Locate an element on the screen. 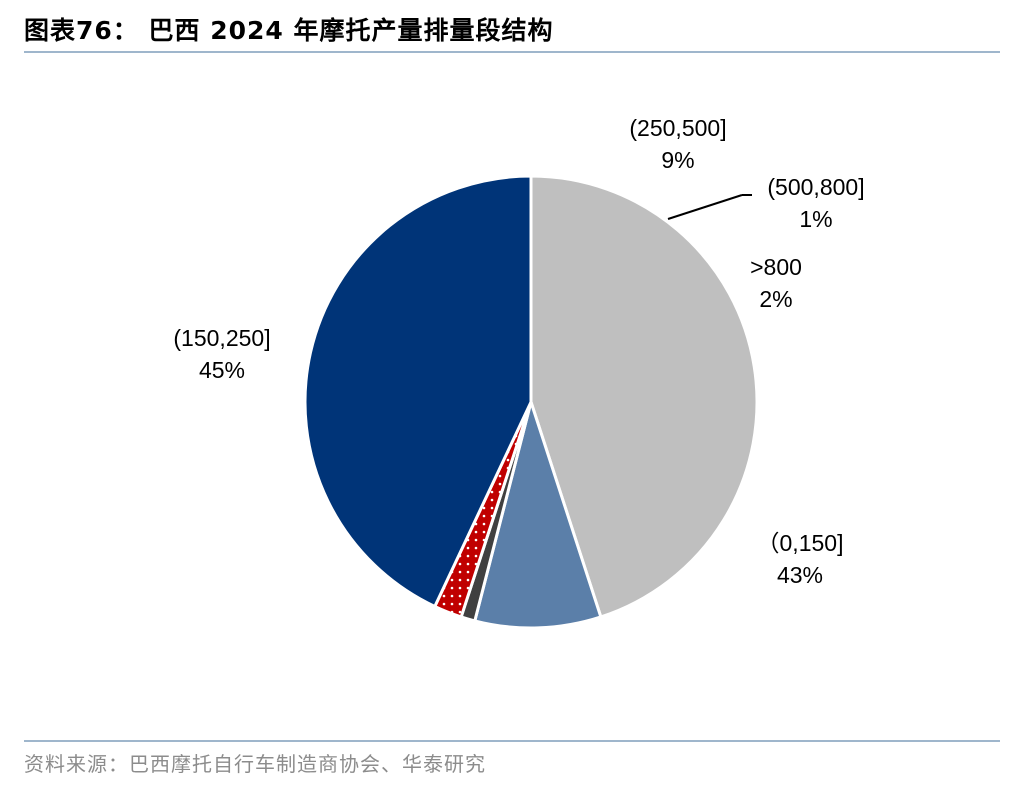  label-0-150: （0,150] 43% is located at coordinates (800, 559).